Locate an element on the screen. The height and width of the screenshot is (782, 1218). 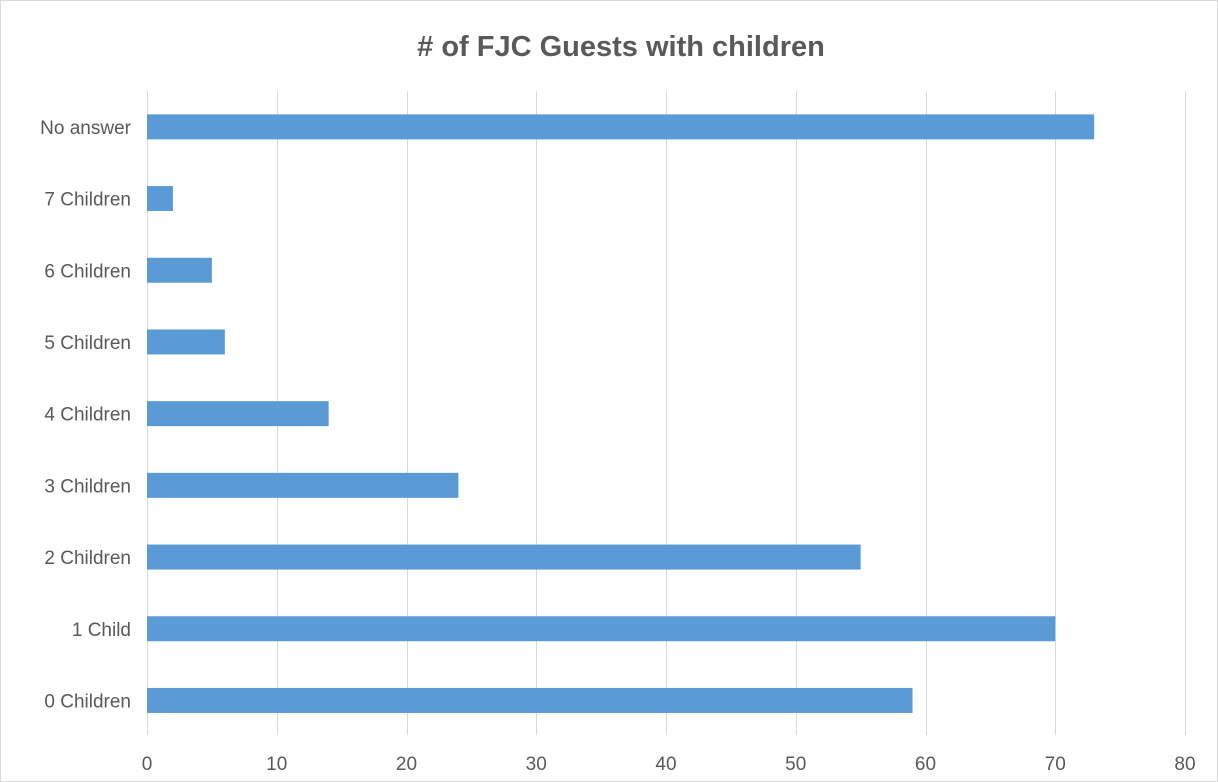
x-tick-label: 70 is located at coordinates (1055, 764).